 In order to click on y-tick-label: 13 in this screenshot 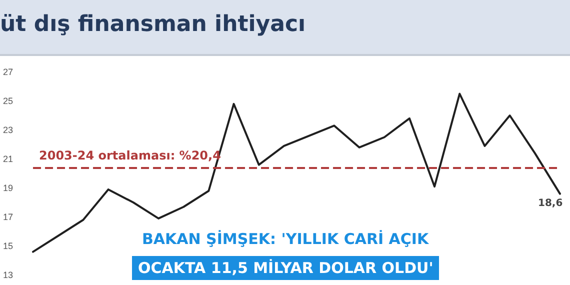, I will do `click(8, 275)`.